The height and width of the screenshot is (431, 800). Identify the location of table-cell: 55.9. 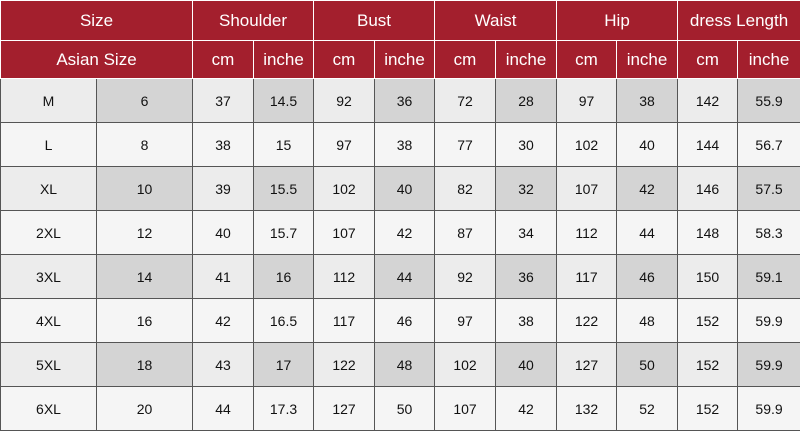
(768, 100).